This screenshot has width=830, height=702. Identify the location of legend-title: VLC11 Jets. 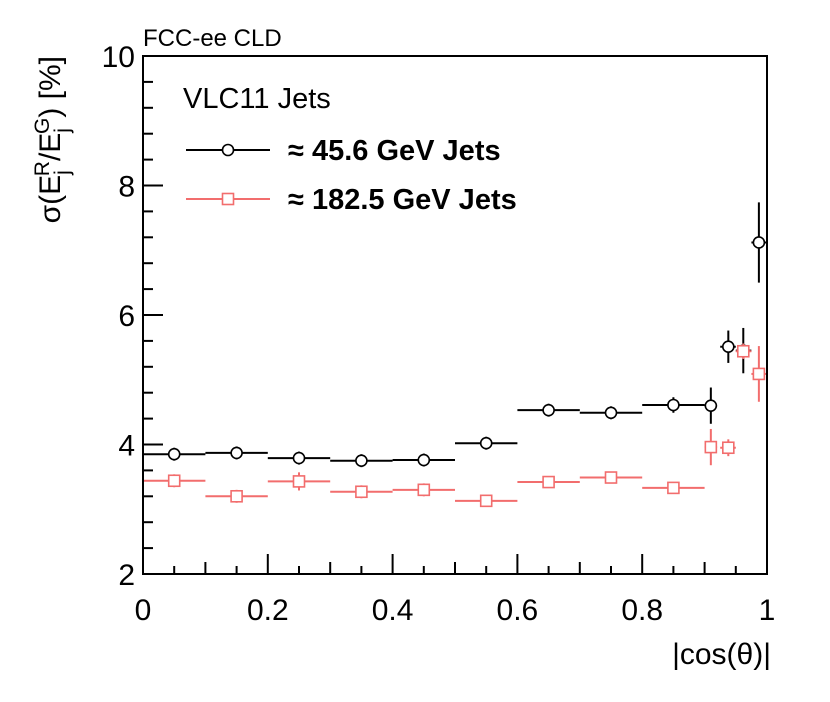
(257, 99).